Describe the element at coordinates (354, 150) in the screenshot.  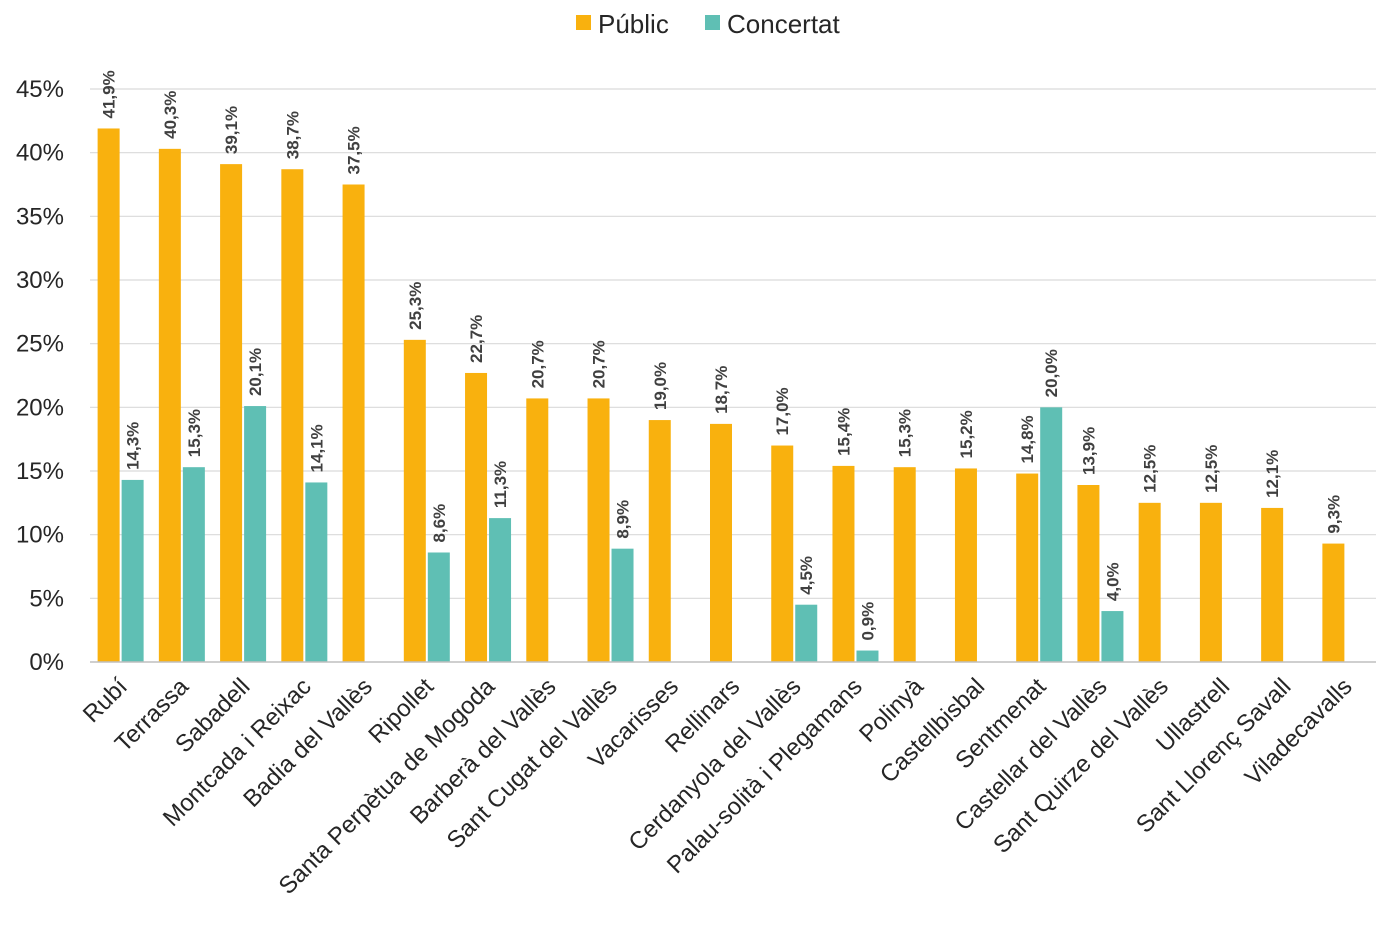
I see `data-label-public-badia-del-valles: 37,5%` at that location.